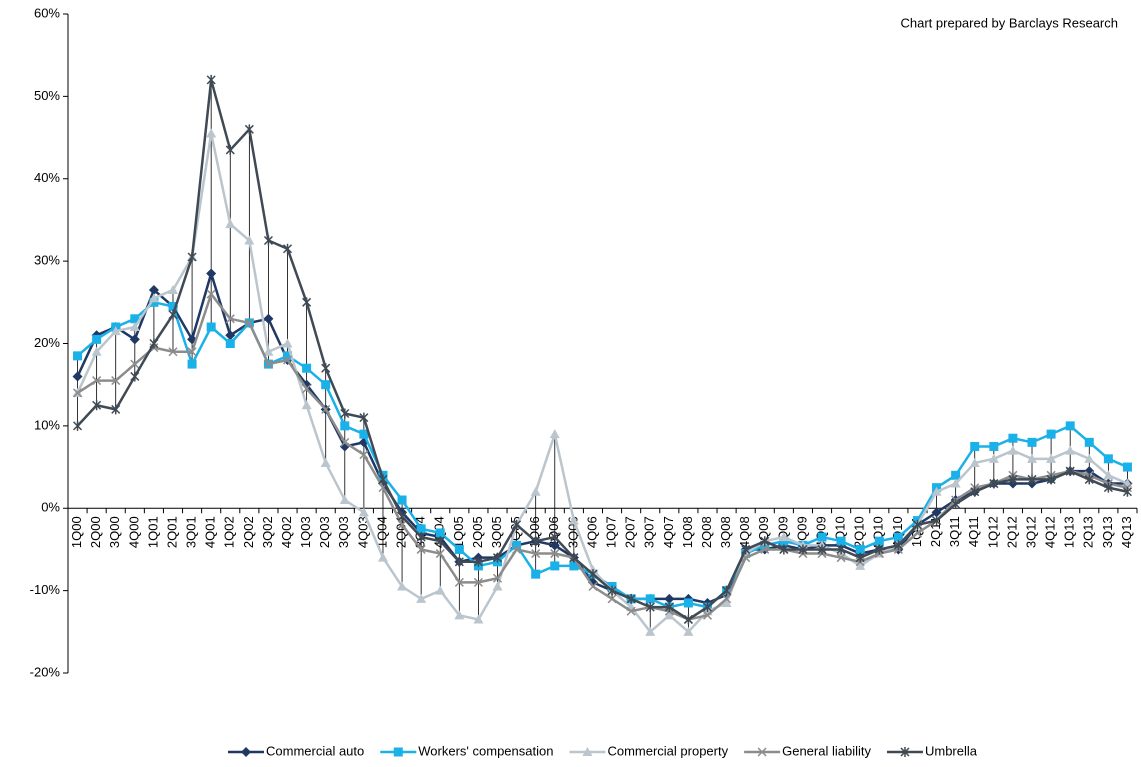 This screenshot has height=767, width=1141. What do you see at coordinates (381, 532) in the screenshot?
I see `x-tick-label: 1Q04` at bounding box center [381, 532].